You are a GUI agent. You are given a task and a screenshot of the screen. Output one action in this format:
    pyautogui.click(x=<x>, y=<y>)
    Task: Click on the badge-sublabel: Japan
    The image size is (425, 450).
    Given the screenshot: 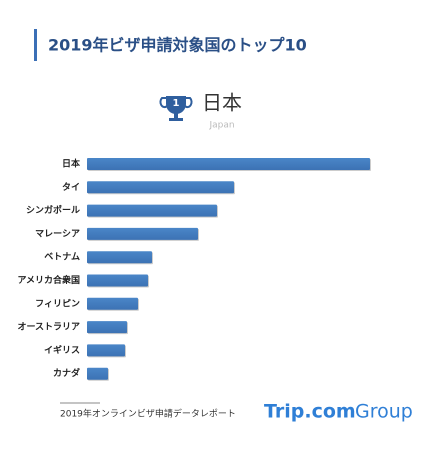 What is the action you would take?
    pyautogui.click(x=221, y=126)
    